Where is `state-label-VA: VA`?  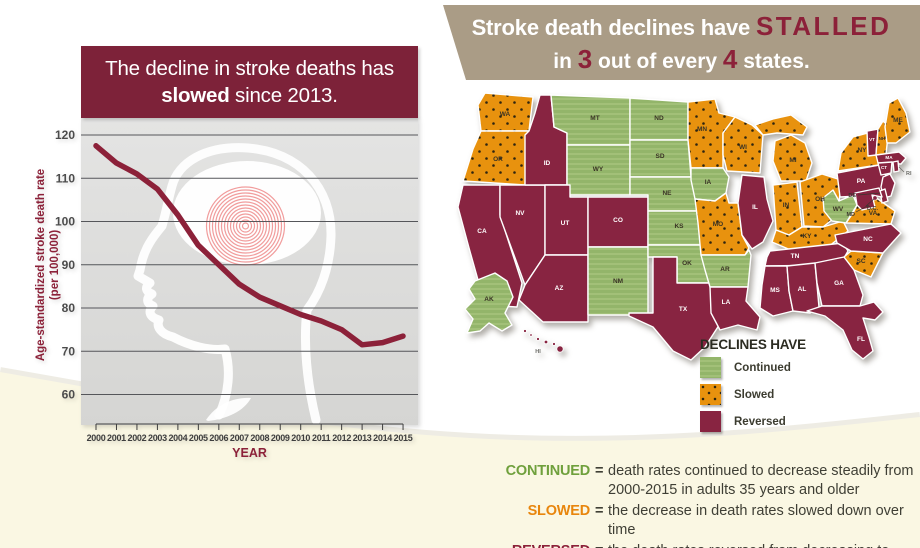
state-label-VA: VA is located at coordinates (873, 213).